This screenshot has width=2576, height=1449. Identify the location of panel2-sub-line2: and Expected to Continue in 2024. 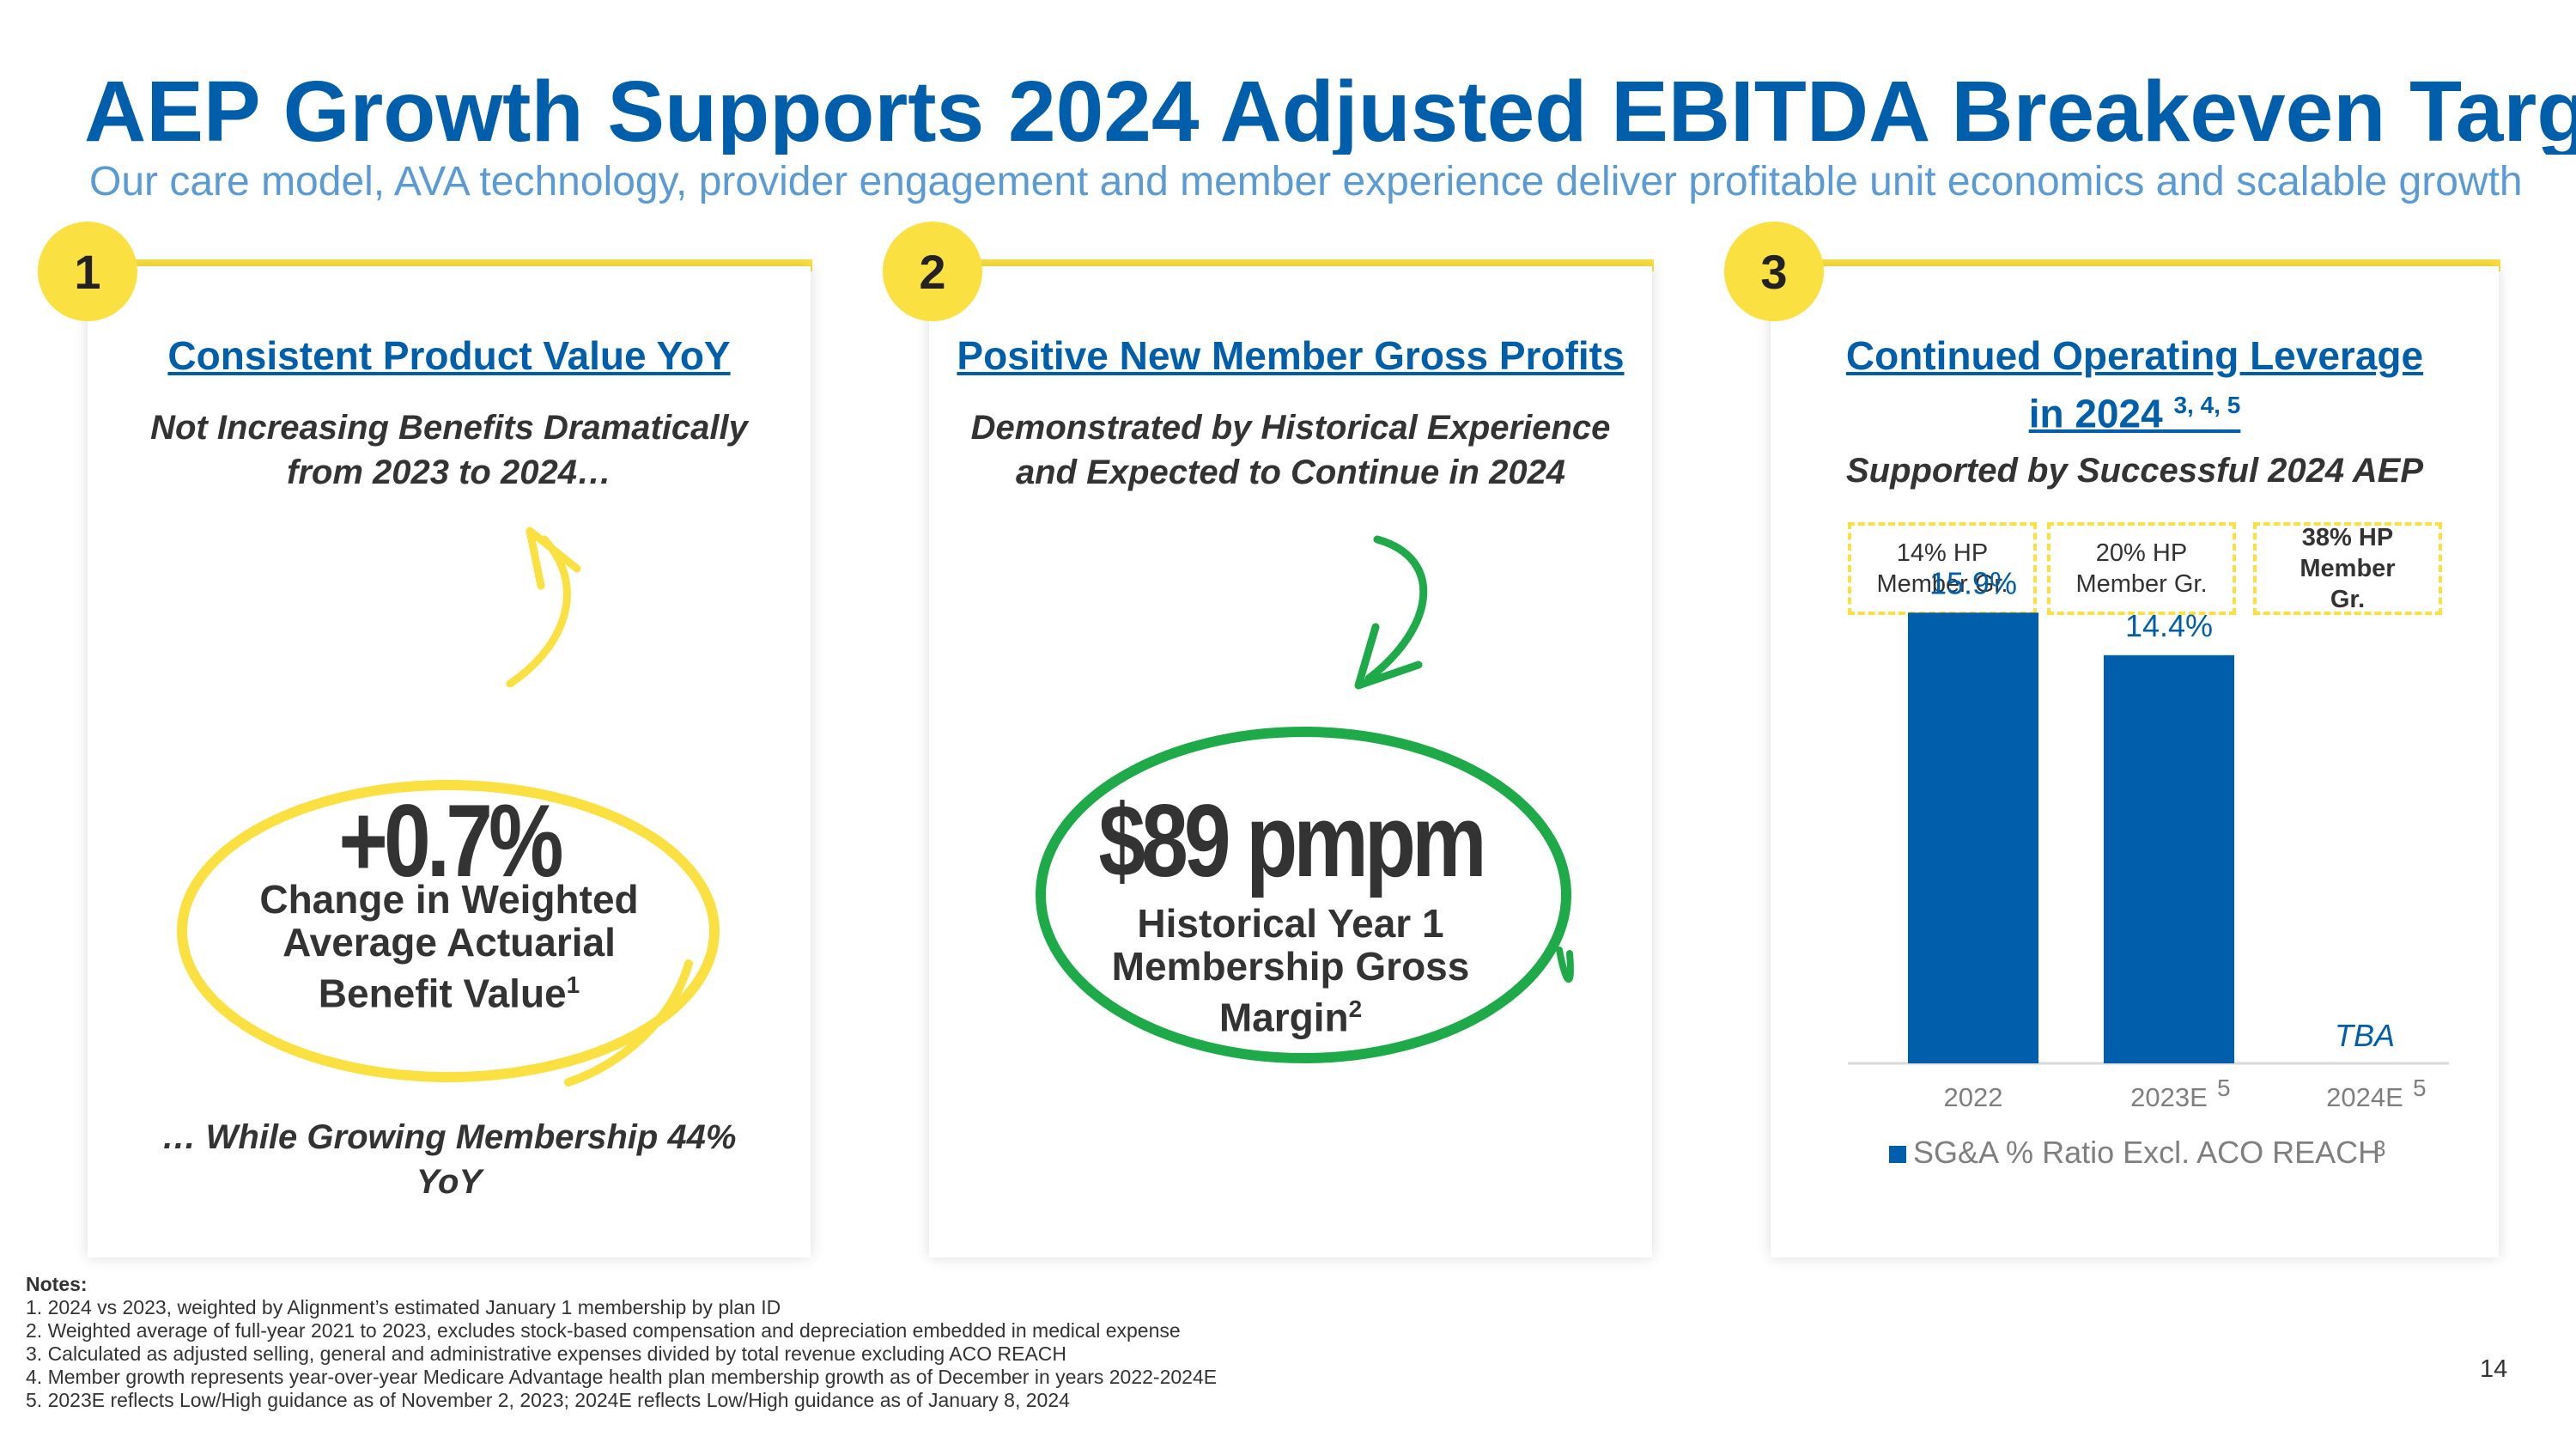
(1290, 473).